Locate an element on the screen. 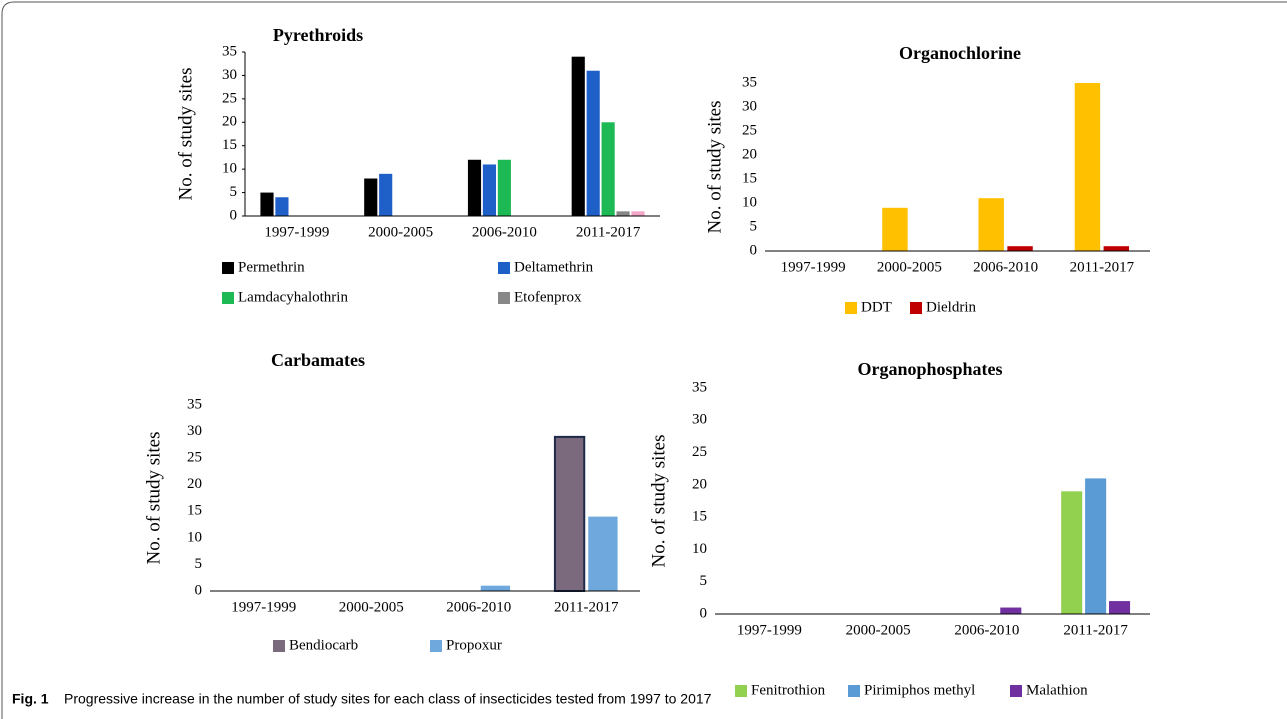 The image size is (1287, 719). legend-label: Dieldrin is located at coordinates (951, 307).